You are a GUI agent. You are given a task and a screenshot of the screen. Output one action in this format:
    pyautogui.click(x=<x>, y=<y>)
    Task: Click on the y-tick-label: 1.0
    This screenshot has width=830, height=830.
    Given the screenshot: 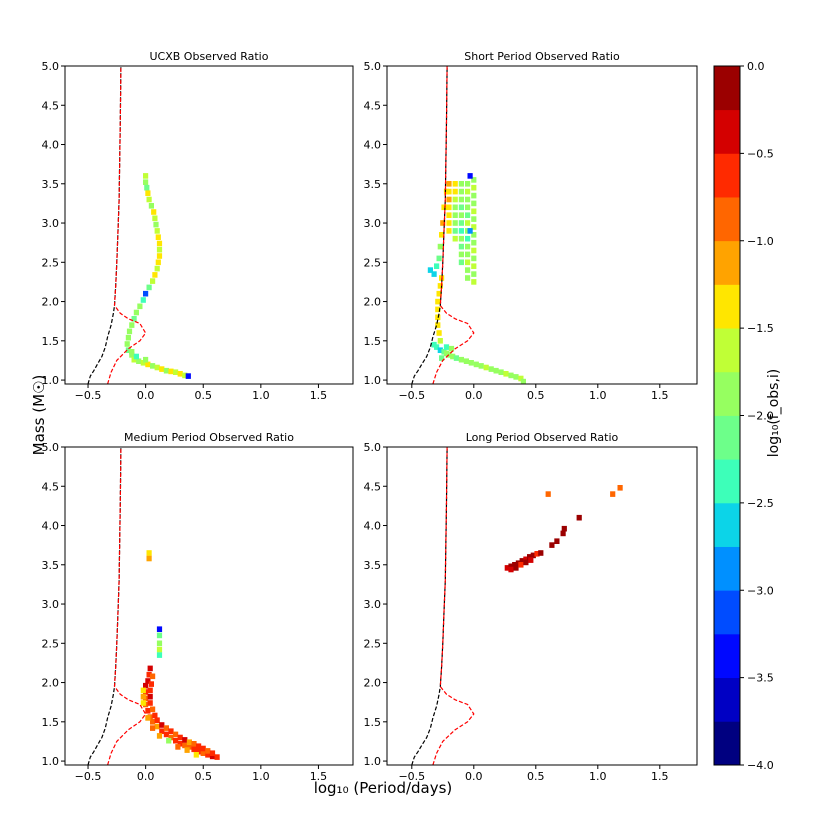 What is the action you would take?
    pyautogui.click(x=373, y=380)
    